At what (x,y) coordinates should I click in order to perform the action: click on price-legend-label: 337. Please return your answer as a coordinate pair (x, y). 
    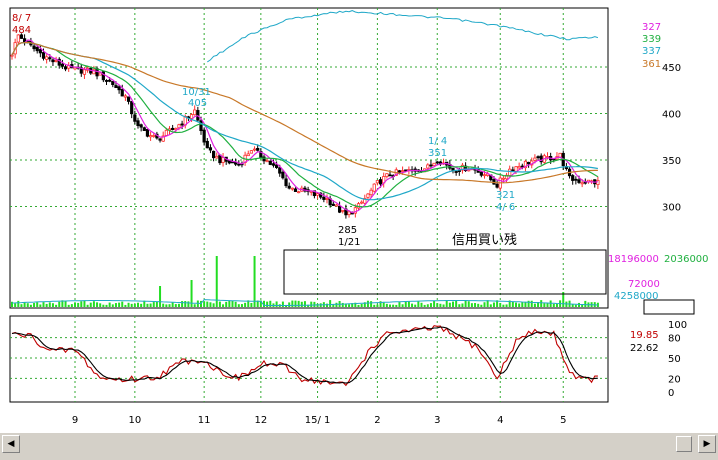
    Looking at the image, I should click on (651, 51).